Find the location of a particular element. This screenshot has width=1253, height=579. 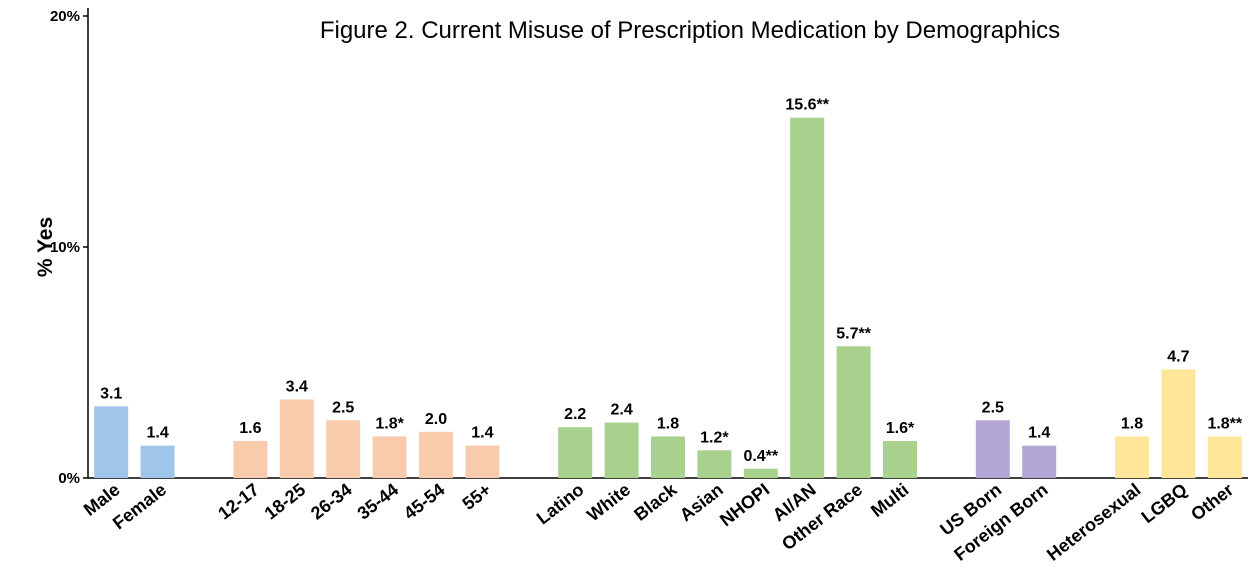

value-label: 2.2 is located at coordinates (575, 414).